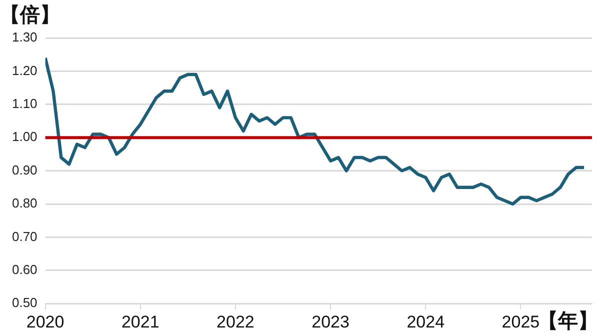  I want to click on y-axis-title: 【倍】, so click(30, 15).